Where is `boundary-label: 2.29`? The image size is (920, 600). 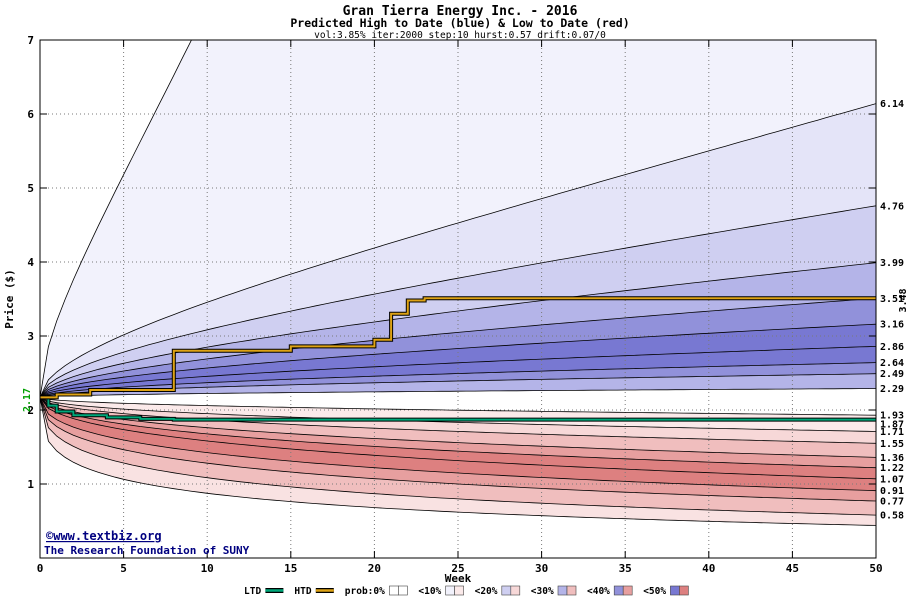 boundary-label: 2.29 is located at coordinates (892, 389).